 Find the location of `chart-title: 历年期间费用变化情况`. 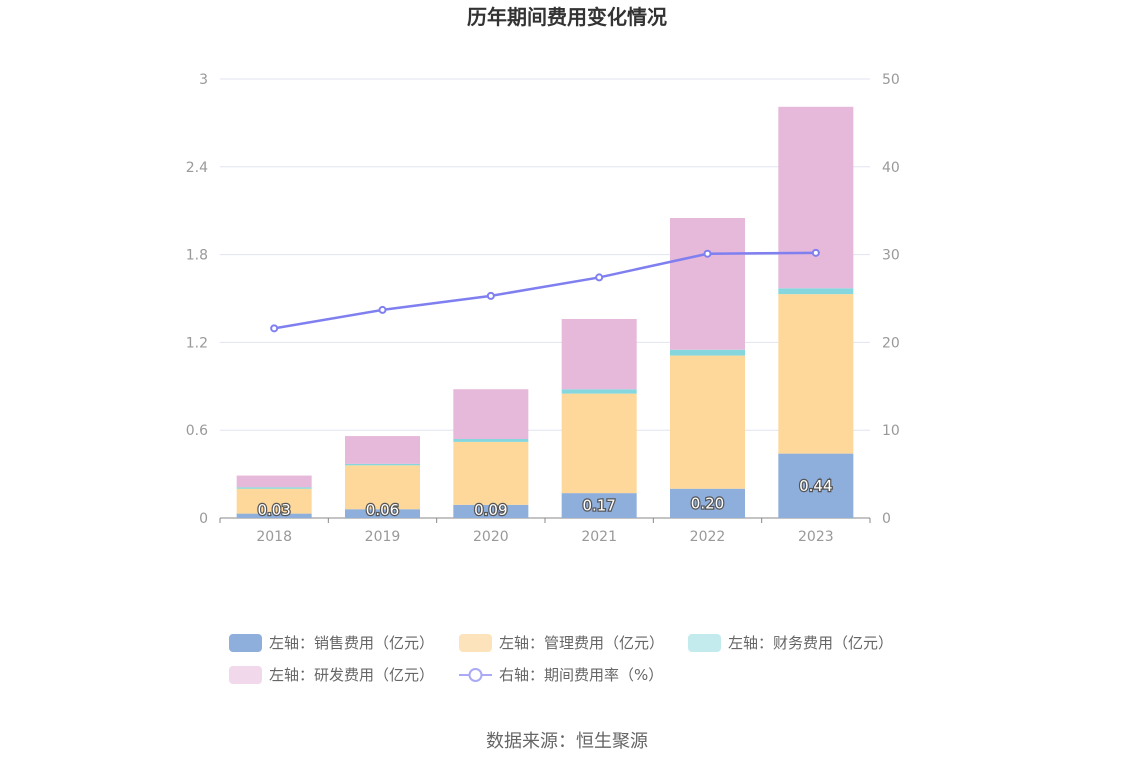

chart-title: 历年期间费用变化情况 is located at coordinates (567, 17).